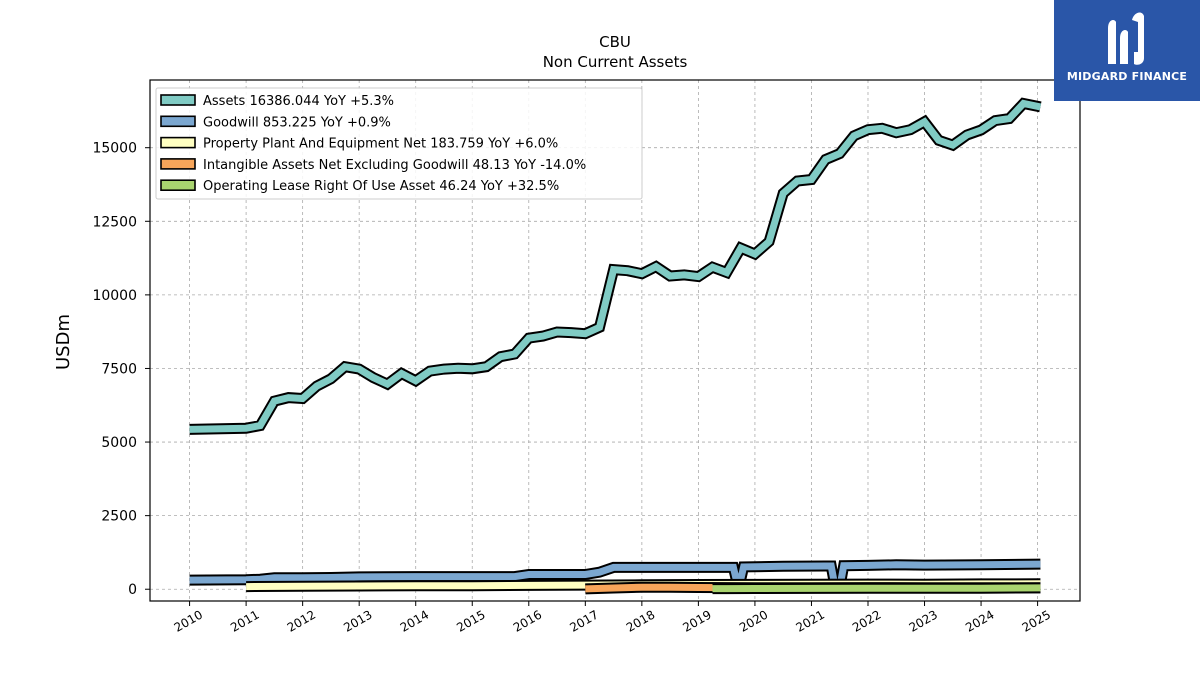 This screenshot has width=1200, height=675. What do you see at coordinates (1036, 620) in the screenshot?
I see `x-tick-label: 2025` at bounding box center [1036, 620].